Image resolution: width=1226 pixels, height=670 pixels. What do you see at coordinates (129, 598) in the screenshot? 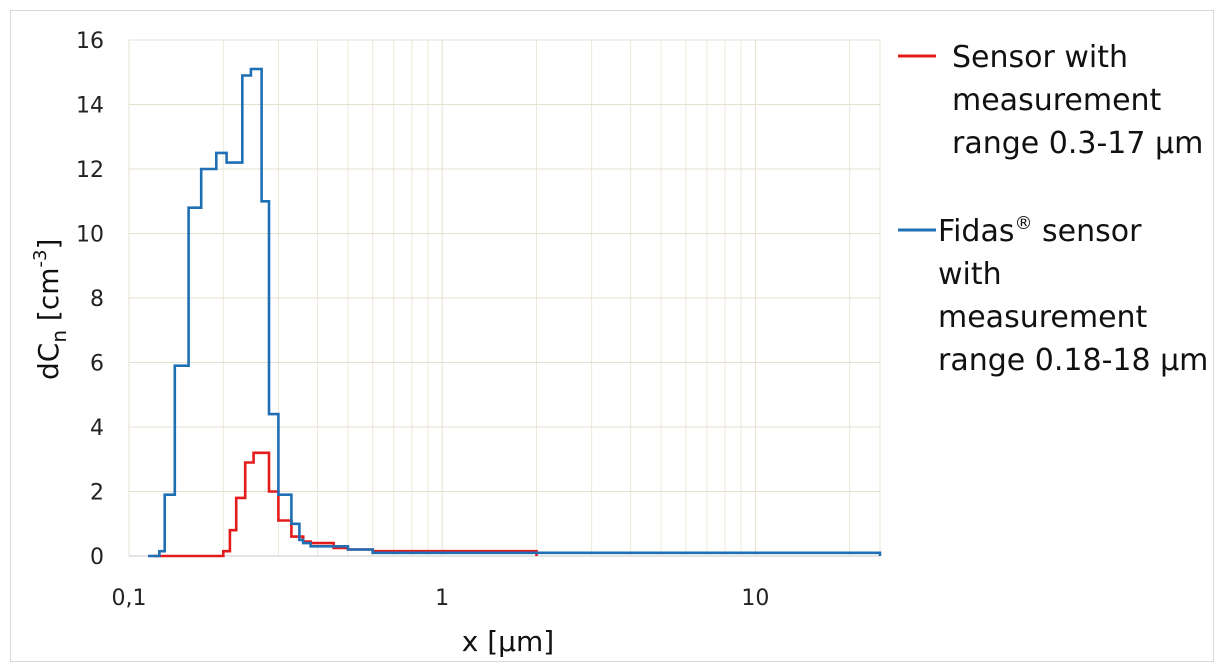
I see `x-tick-label: 0,1` at bounding box center [129, 598].